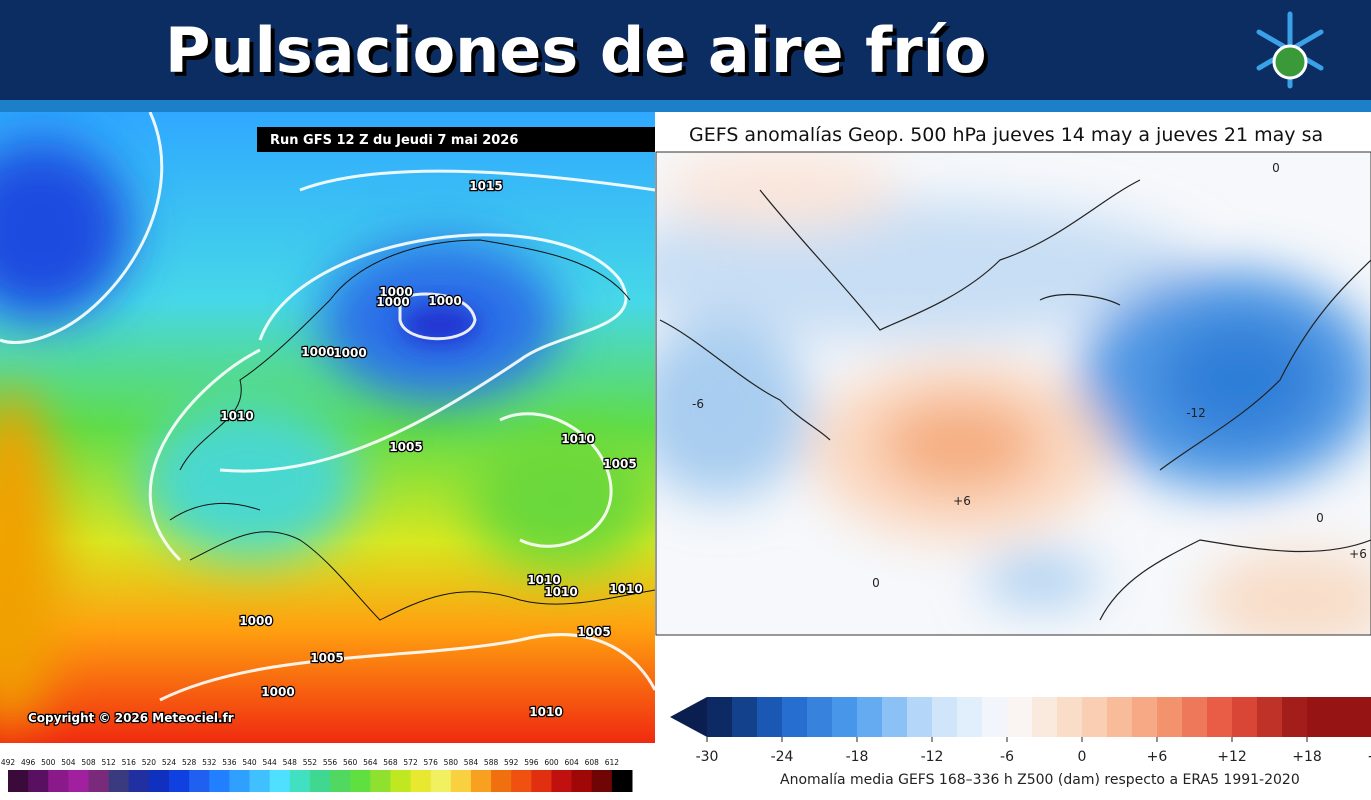  What do you see at coordinates (1290, 50) in the screenshot?
I see `logo` at bounding box center [1290, 50].